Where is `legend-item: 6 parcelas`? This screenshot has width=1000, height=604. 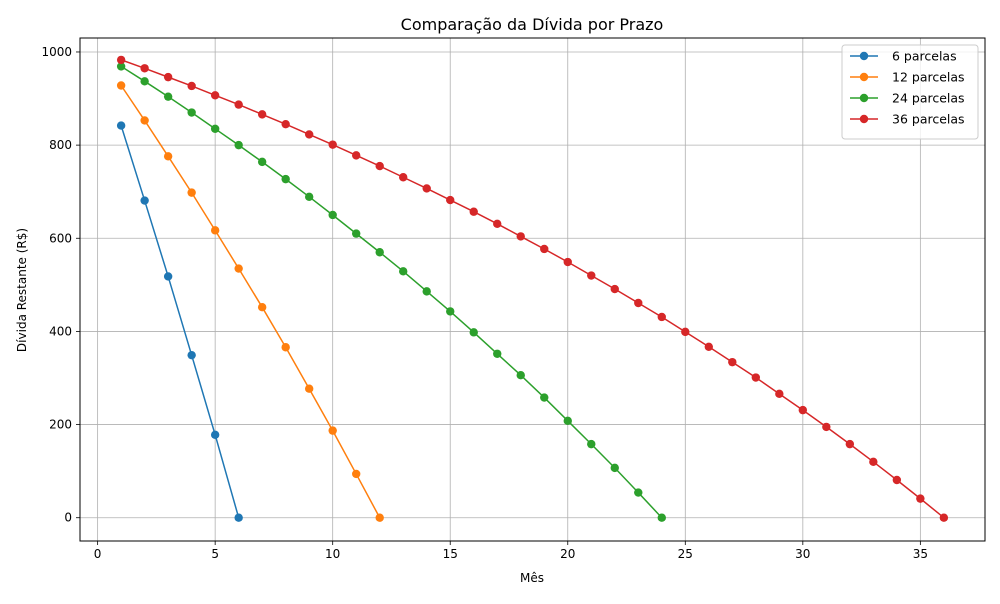 legend-item: 6 parcelas is located at coordinates (903, 56).